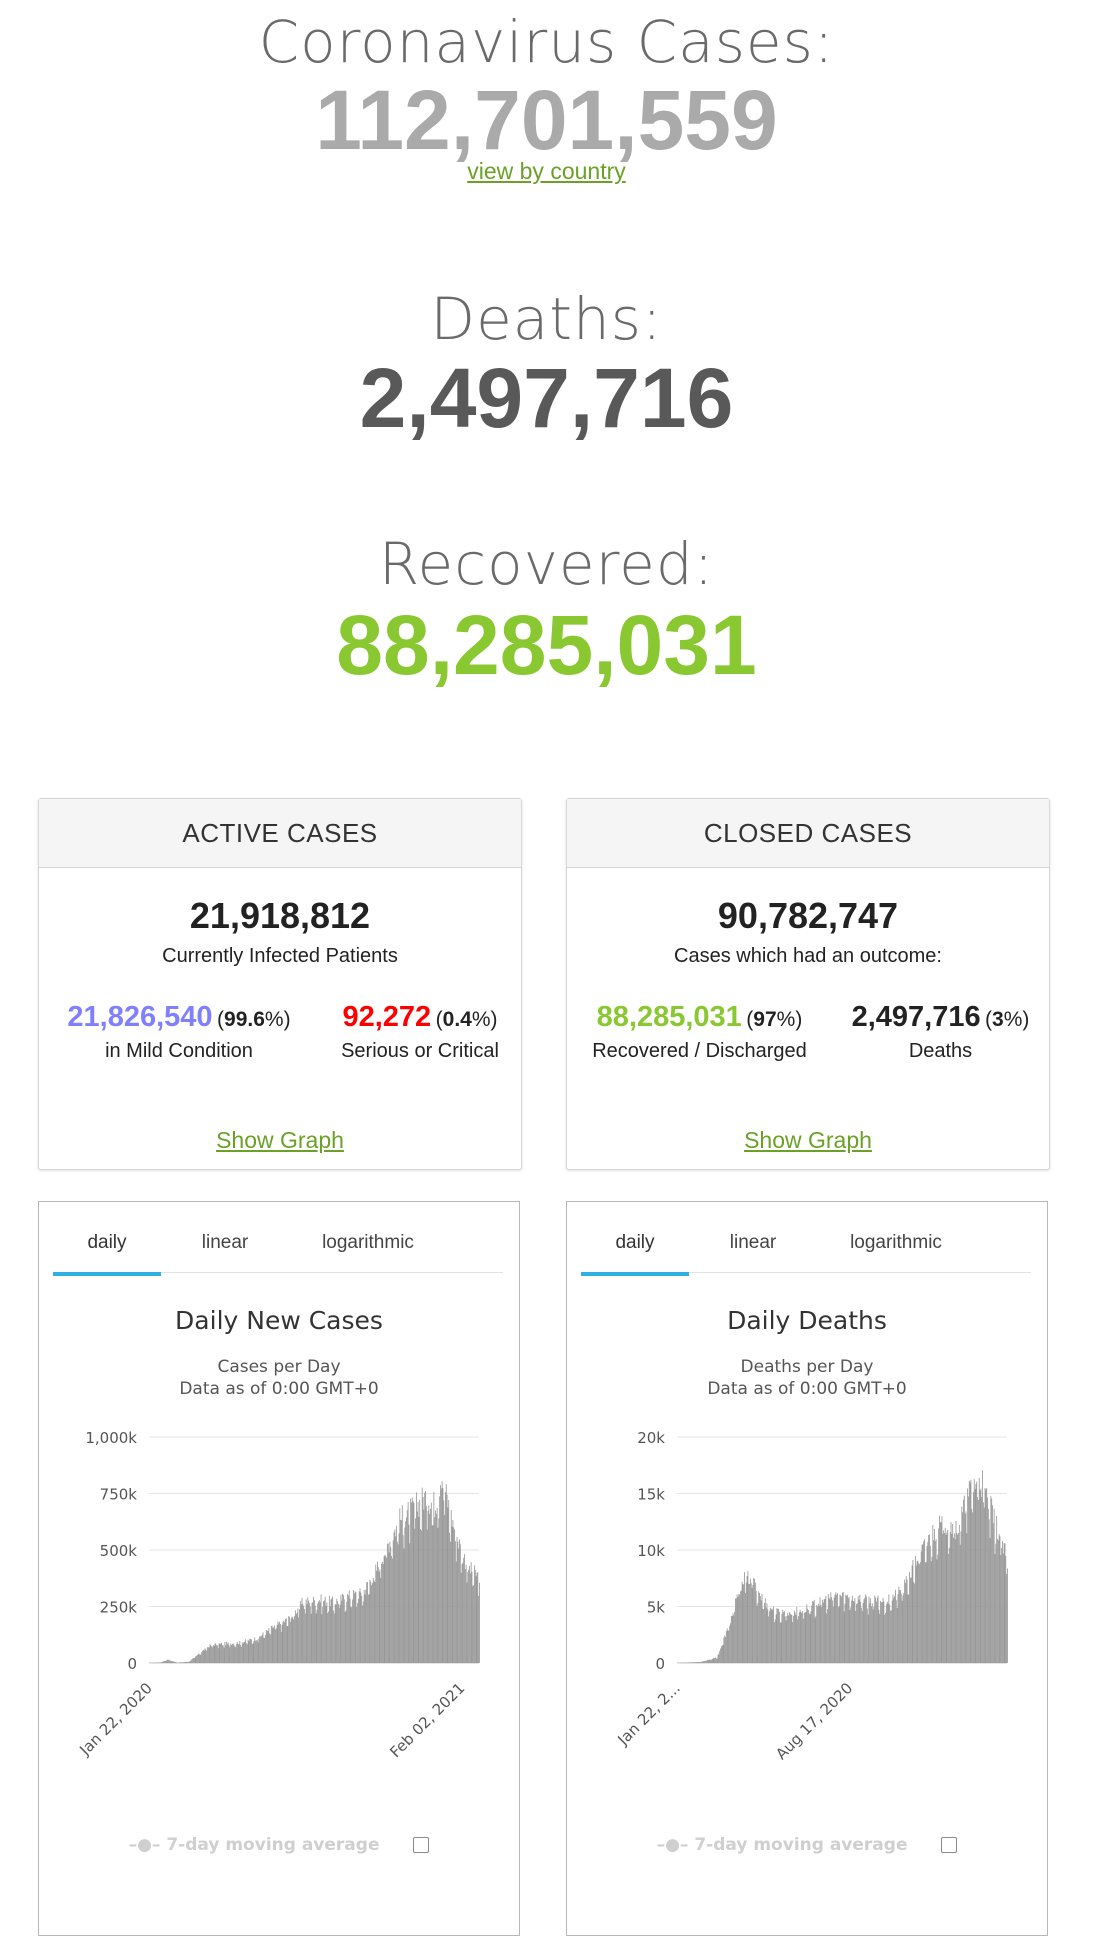 The height and width of the screenshot is (1955, 1093). I want to click on closed-show-graph-link: Show Graph, so click(808, 1140).